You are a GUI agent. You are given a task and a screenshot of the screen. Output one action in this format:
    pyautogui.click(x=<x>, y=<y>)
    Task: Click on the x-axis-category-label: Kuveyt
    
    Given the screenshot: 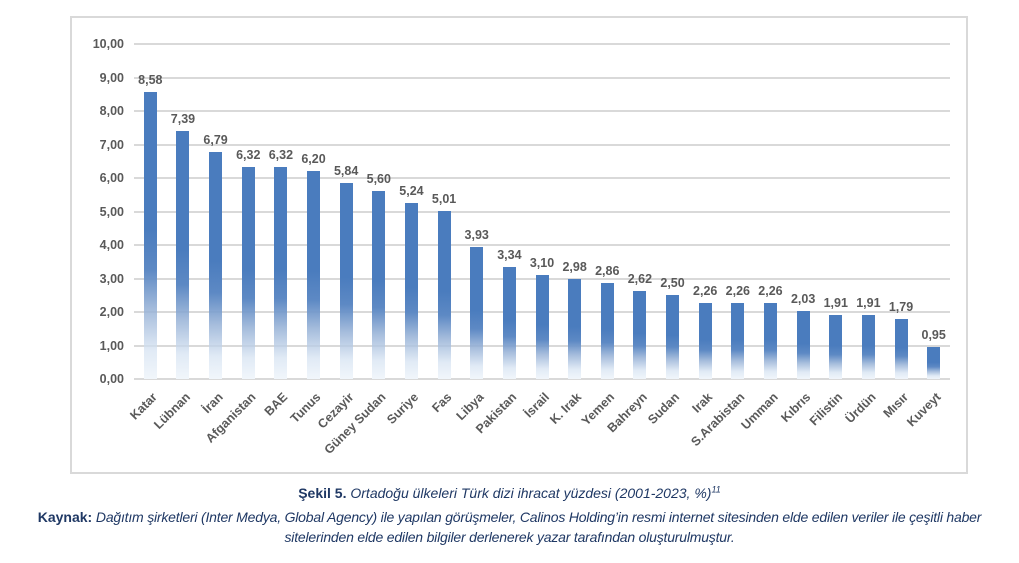 What is the action you would take?
    pyautogui.click(x=924, y=410)
    